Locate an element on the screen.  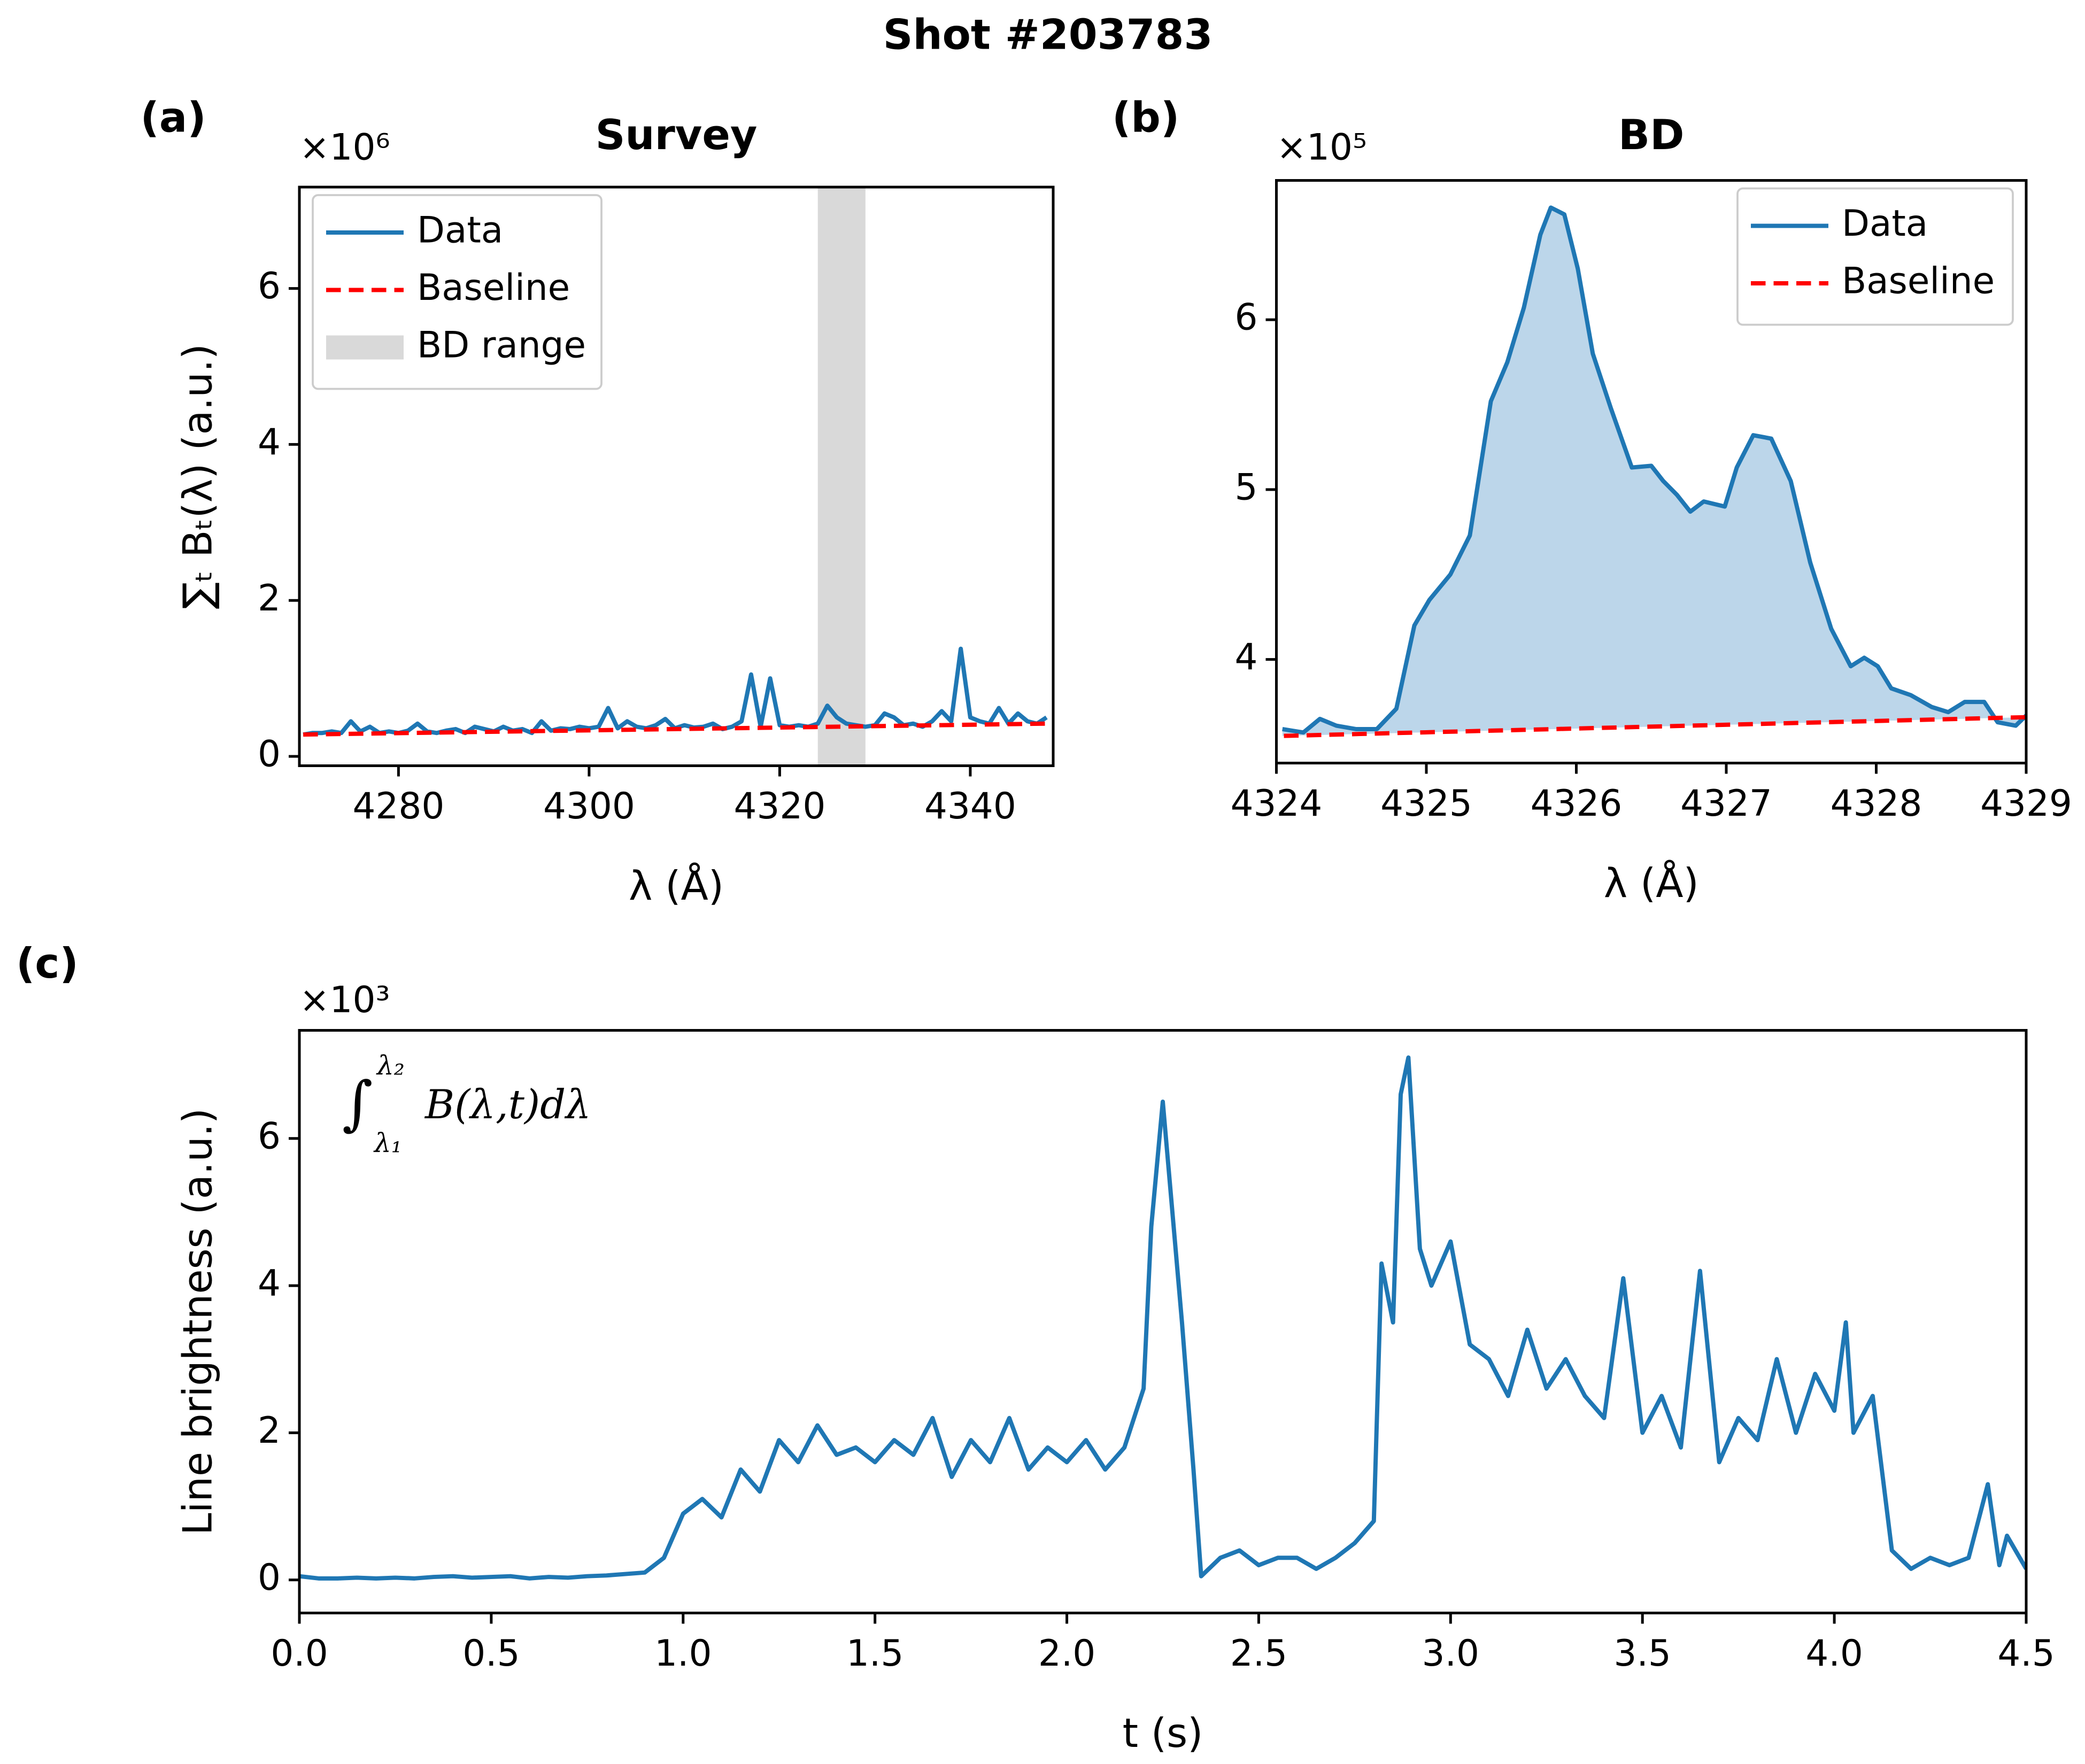
legend-swatch is located at coordinates (365, 347).